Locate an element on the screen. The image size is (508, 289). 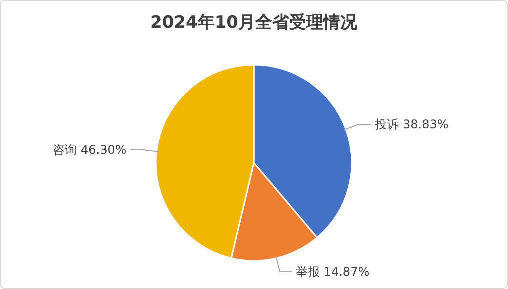
slice-label: 咨询 46.30% is located at coordinates (90, 150).